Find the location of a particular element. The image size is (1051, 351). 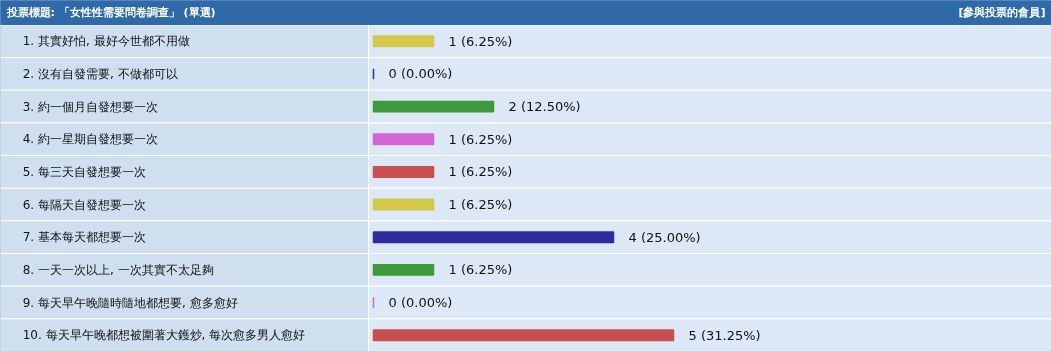

y-tick-label: 3. 約一個月自發想要一次 is located at coordinates (90, 106).